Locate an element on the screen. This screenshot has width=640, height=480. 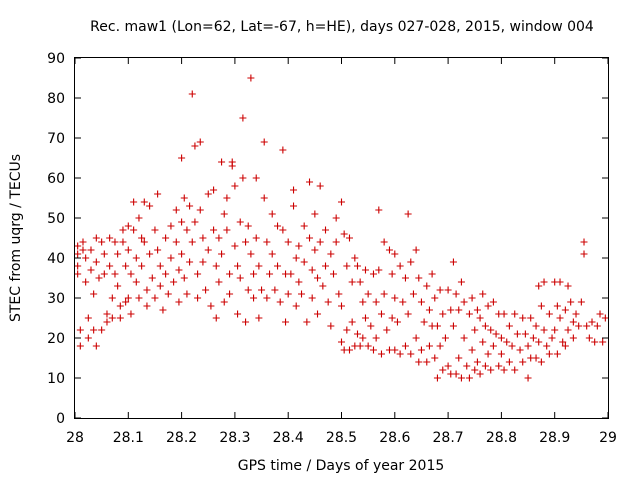
x-axis-label: GPS time / Days of year 2015 is located at coordinates (341, 466).